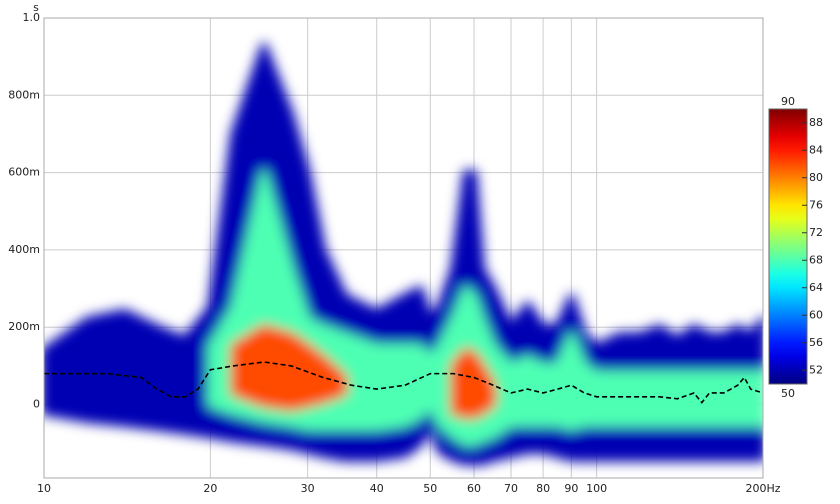 This screenshot has height=504, width=840. What do you see at coordinates (788, 101) in the screenshot?
I see `colorbar-max: 90` at bounding box center [788, 101].